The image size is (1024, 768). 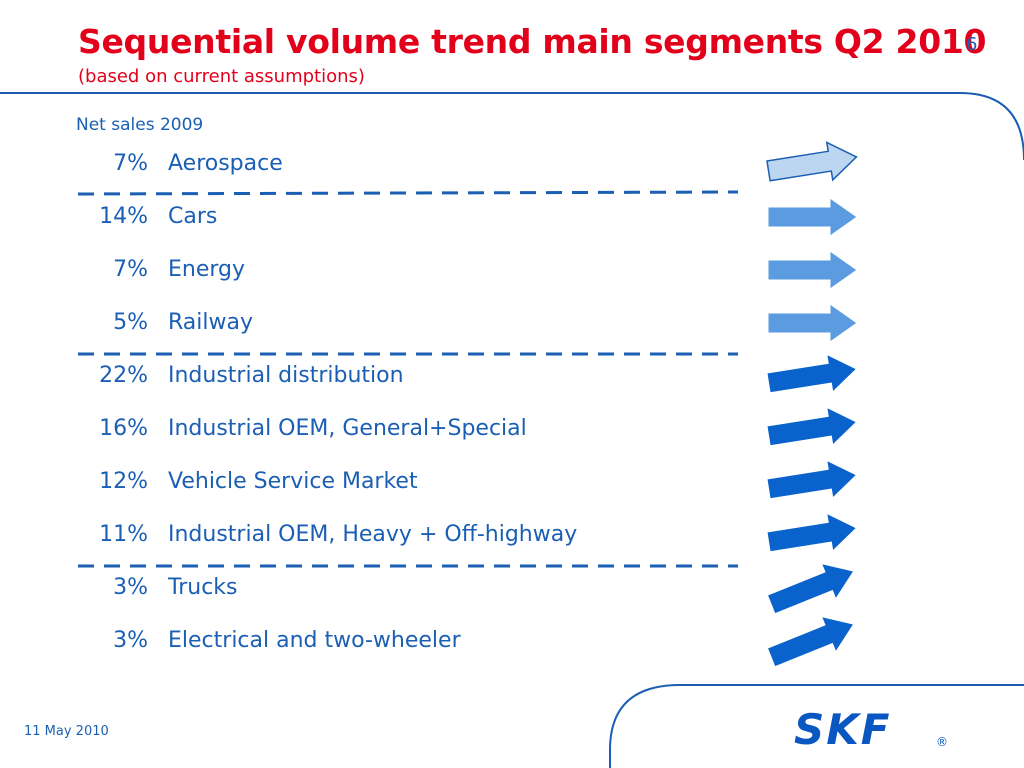 What do you see at coordinates (942, 742) in the screenshot?
I see `registered-mark: ®` at bounding box center [942, 742].